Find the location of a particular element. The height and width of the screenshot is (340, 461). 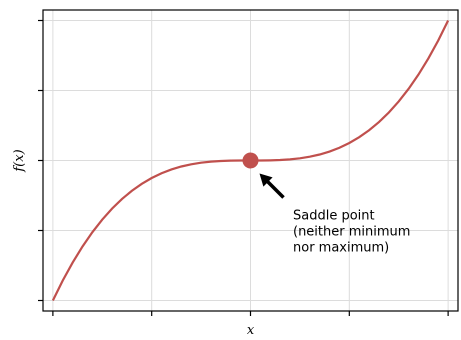

annotation-line-3: nor maximum) is located at coordinates (341, 248).